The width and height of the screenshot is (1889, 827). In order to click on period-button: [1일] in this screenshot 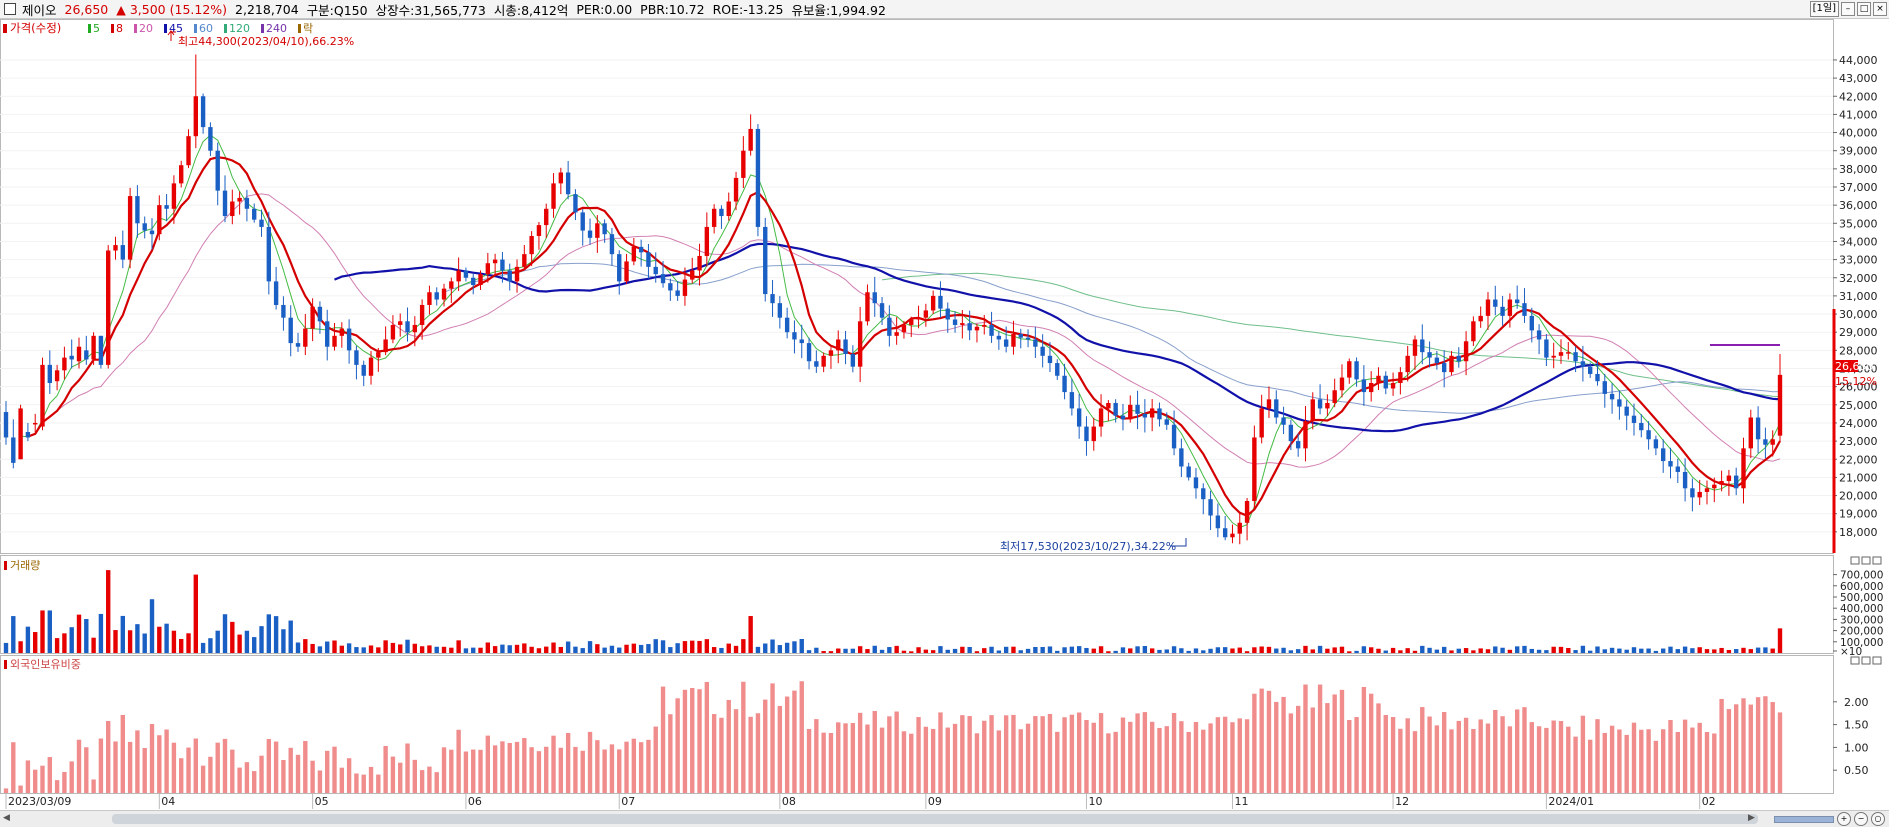, I will do `click(1824, 9)`.